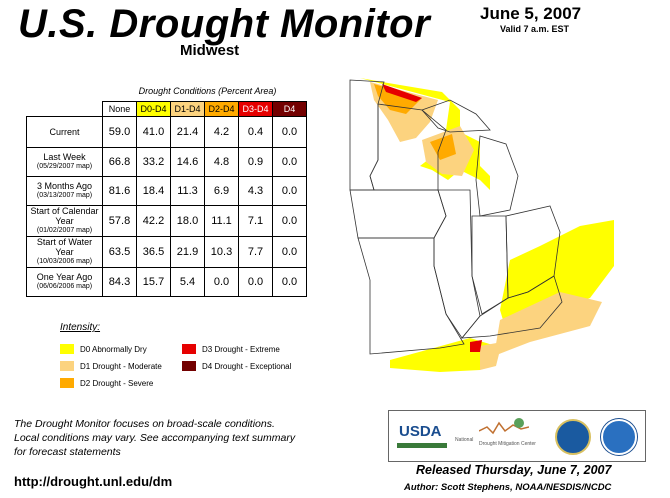 This screenshot has width=670, height=498. Describe the element at coordinates (573, 437) in the screenshot. I see `commerce-seal-icon` at that location.